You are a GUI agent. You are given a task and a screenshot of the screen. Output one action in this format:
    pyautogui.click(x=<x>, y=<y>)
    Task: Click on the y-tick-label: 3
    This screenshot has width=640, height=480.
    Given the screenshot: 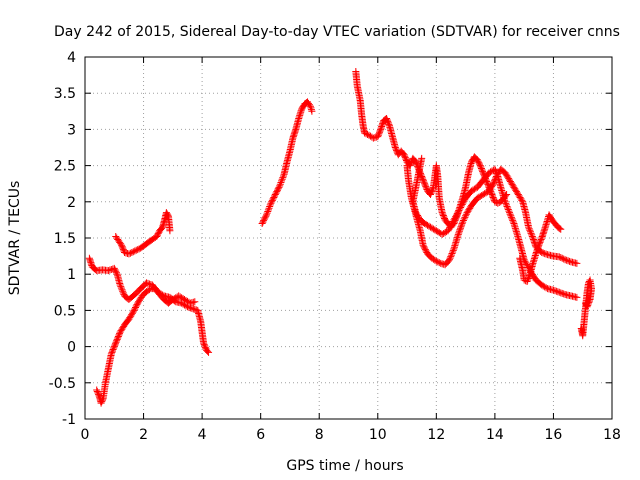 What is the action you would take?
    pyautogui.click(x=71, y=130)
    